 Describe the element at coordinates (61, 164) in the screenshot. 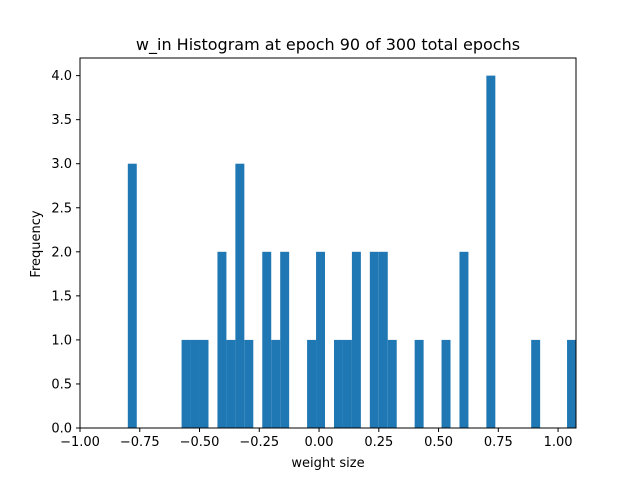

I see `y-tick-label: 3.0` at that location.